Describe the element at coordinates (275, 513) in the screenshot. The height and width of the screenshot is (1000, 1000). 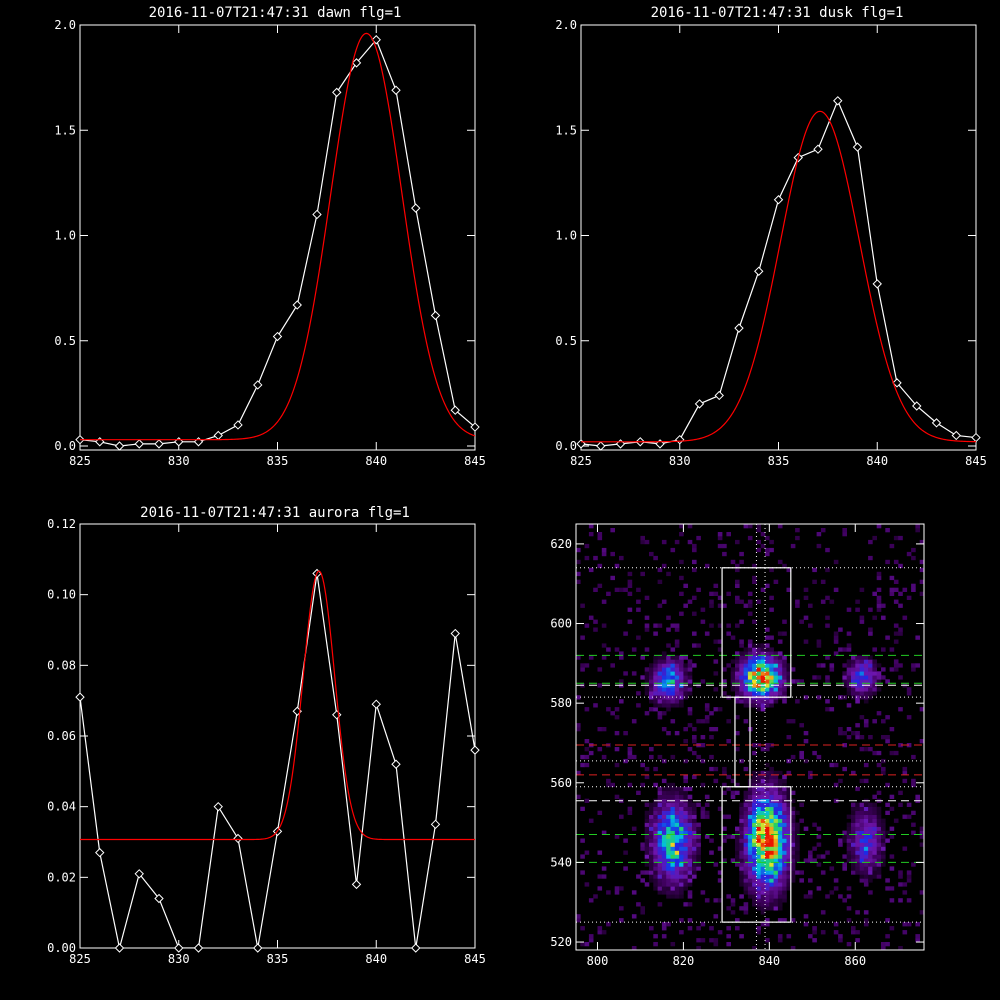
I see `aurora-plot-title: 2016-11-07T21:47:31 aurora flg=1` at that location.